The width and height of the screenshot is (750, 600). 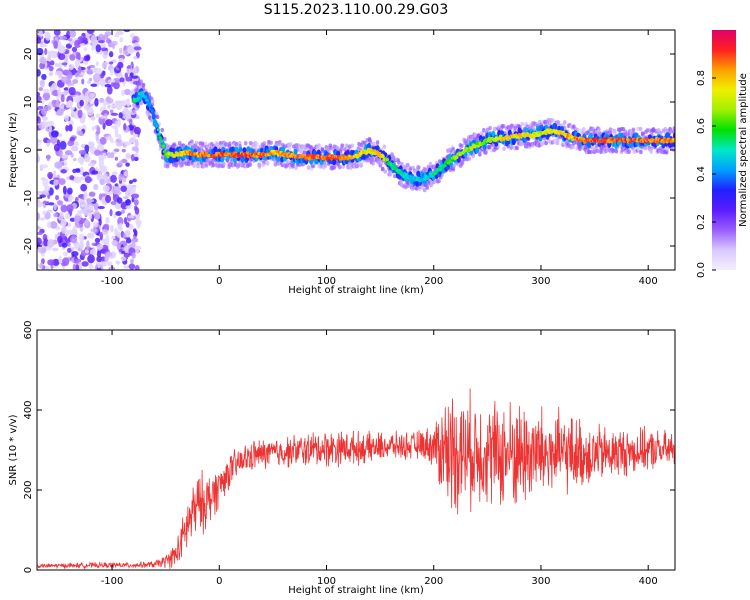 What do you see at coordinates (112, 581) in the screenshot?
I see `snr-x-tick-label: -100` at bounding box center [112, 581].